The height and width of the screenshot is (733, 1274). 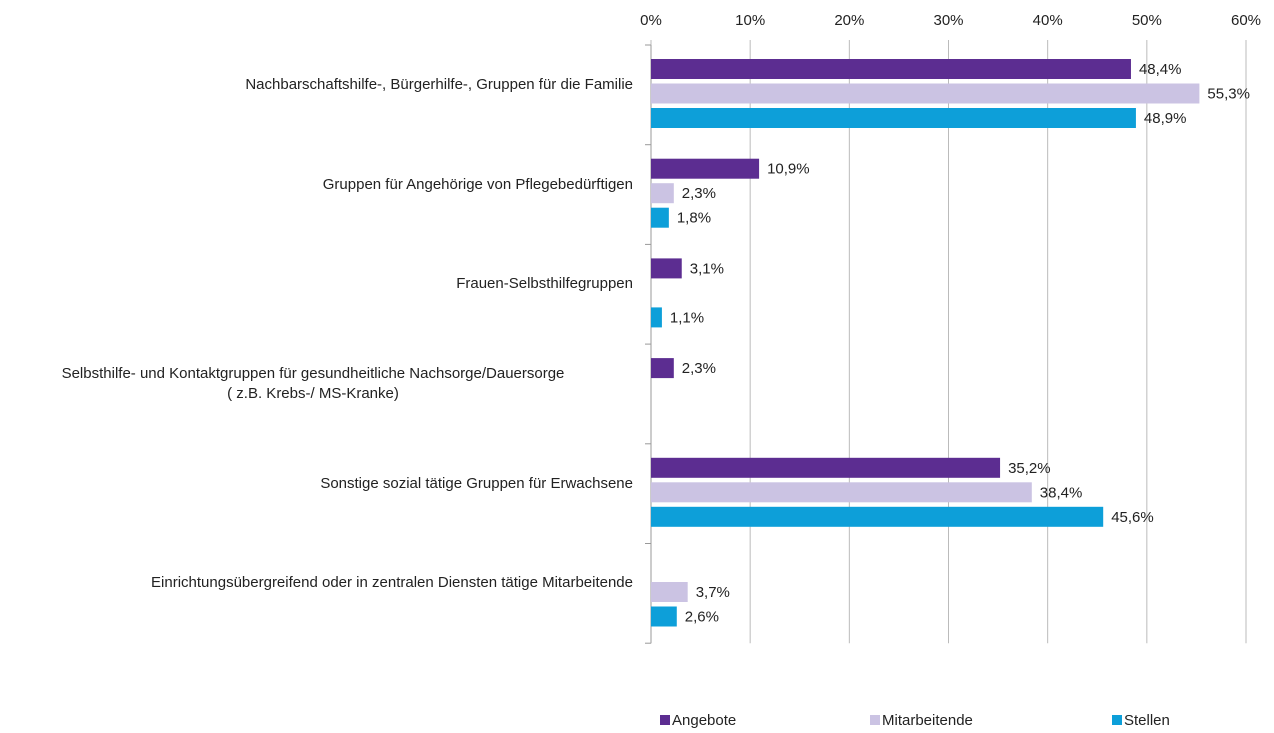 What do you see at coordinates (1165, 118) in the screenshot?
I see `value-label: 48,9%` at bounding box center [1165, 118].